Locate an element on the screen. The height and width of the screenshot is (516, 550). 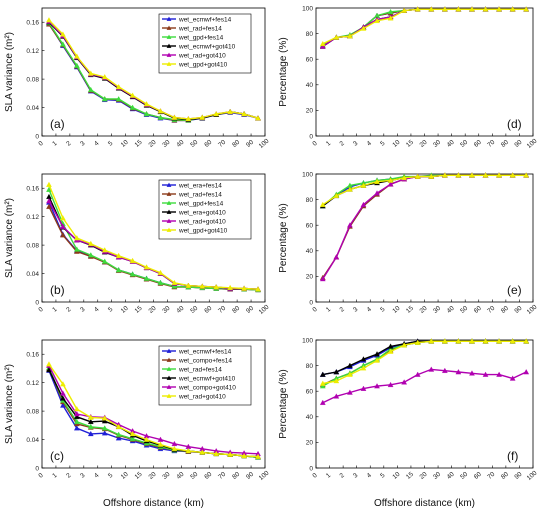
legend-label: wet_ecmwf+got410 is located at coordinates (207, 378).